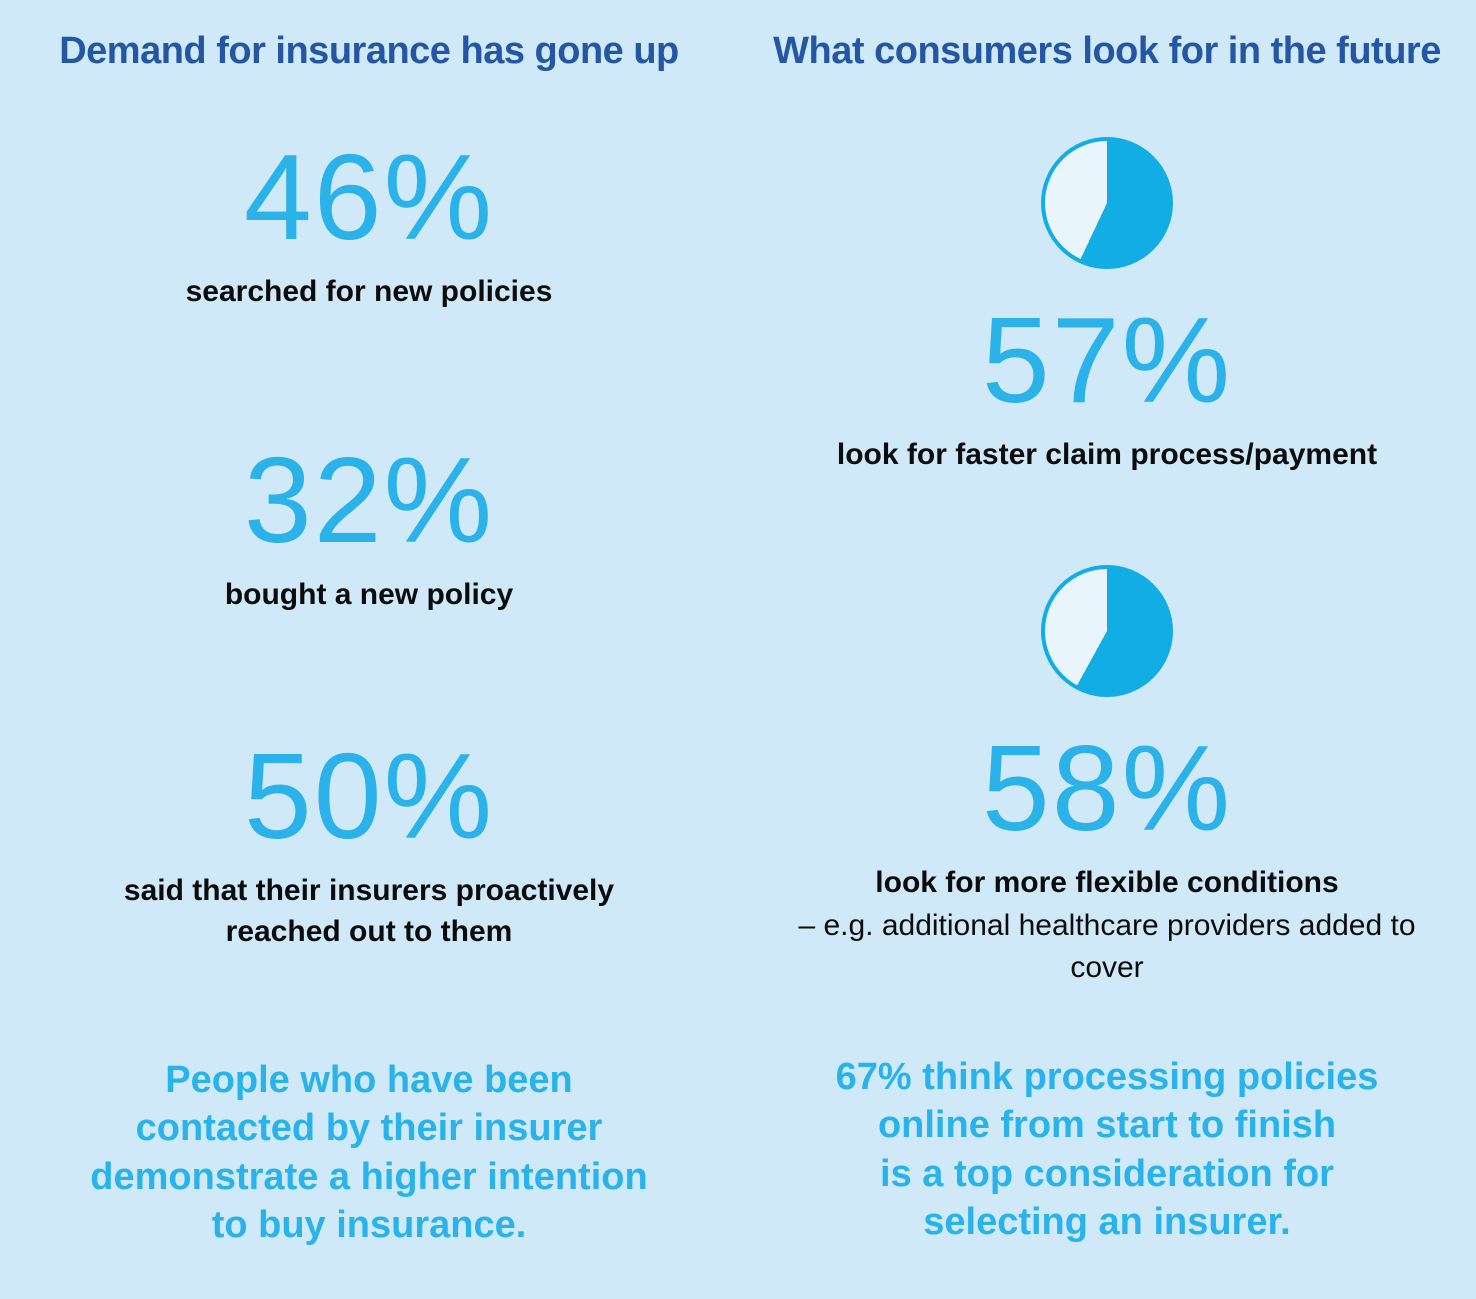 Image resolution: width=1476 pixels, height=1299 pixels. I want to click on stat-bought-policy: 32% bought a new policy, so click(369, 525).